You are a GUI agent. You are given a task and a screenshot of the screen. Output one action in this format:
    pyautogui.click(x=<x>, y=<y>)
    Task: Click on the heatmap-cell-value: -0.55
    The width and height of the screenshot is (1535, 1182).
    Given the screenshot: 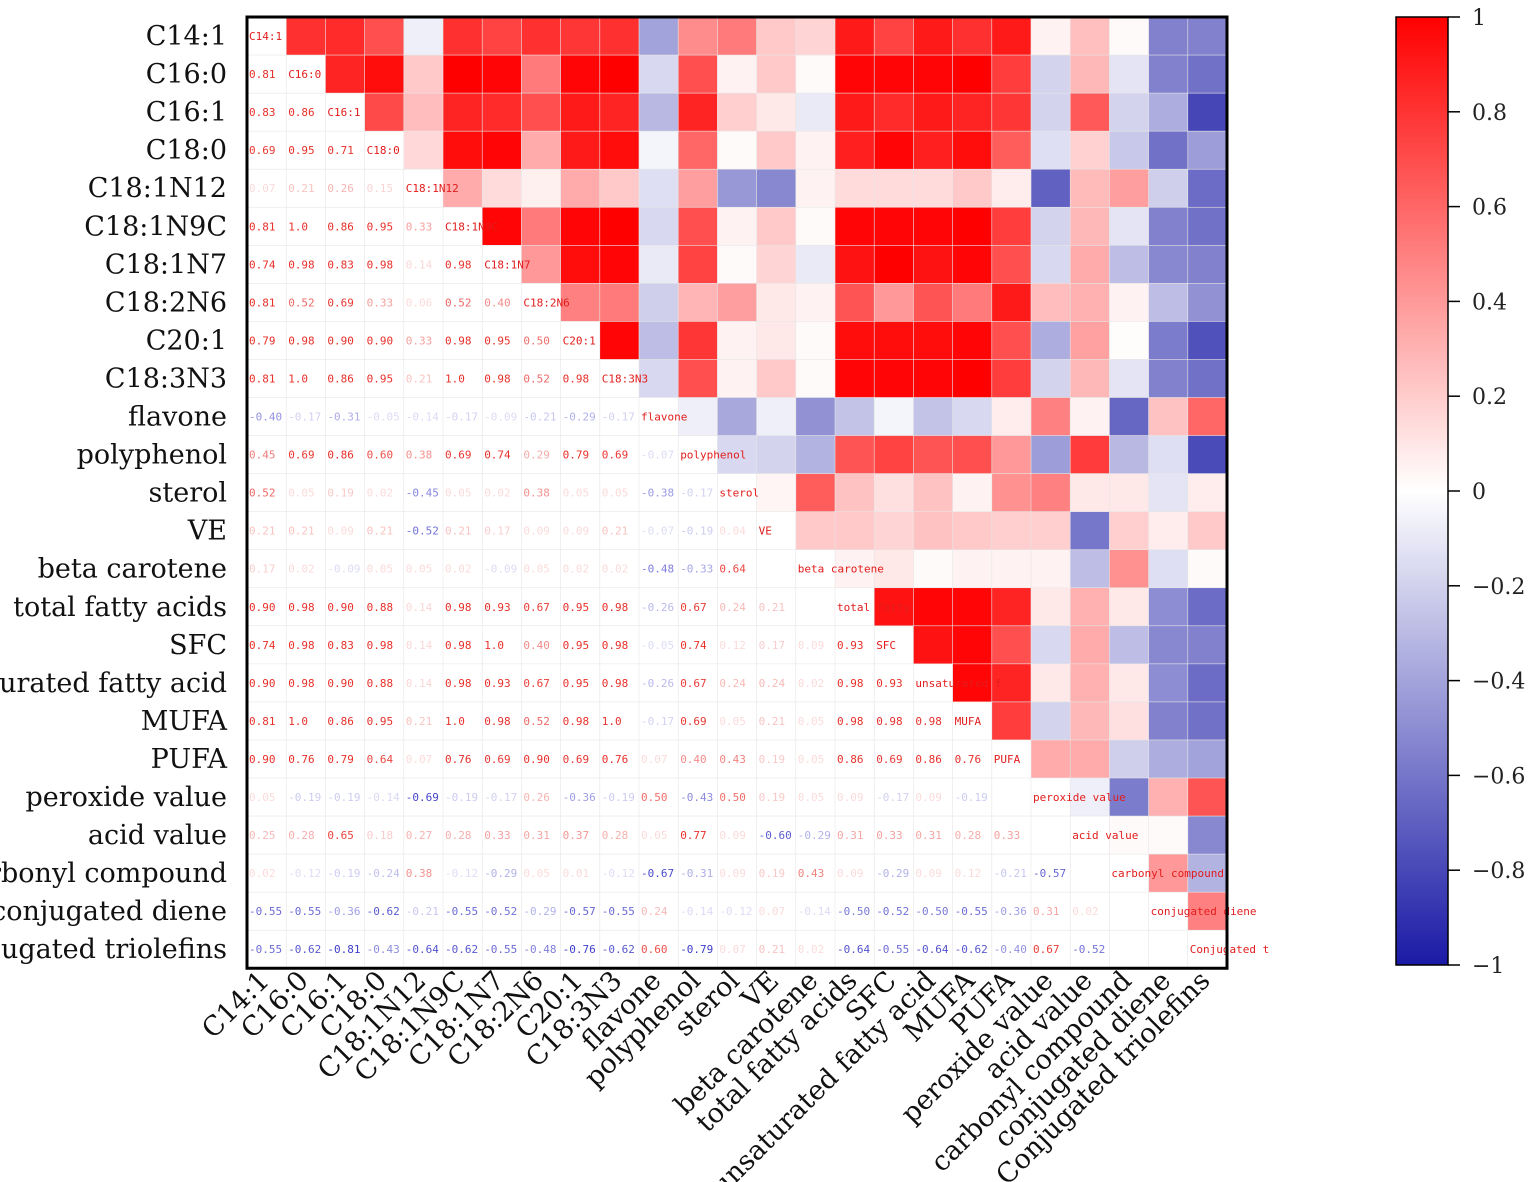 What is the action you would take?
    pyautogui.click(x=500, y=949)
    